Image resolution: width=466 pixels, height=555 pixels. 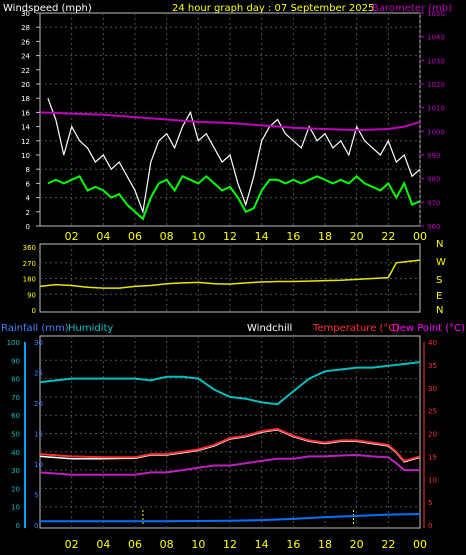 I want to click on panel1-right-tick-label: 960, so click(x=433, y=227).